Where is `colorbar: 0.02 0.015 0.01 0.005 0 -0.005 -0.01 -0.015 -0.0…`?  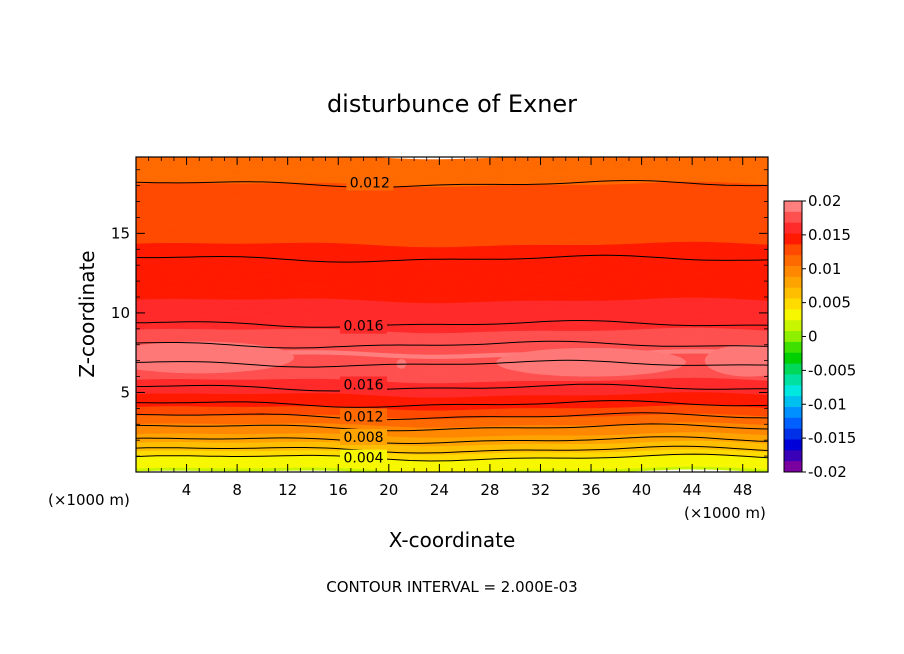 colorbar: 0.02 0.015 0.01 0.005 0 -0.005 -0.01 -0.015 -0.0… is located at coordinates (819, 336).